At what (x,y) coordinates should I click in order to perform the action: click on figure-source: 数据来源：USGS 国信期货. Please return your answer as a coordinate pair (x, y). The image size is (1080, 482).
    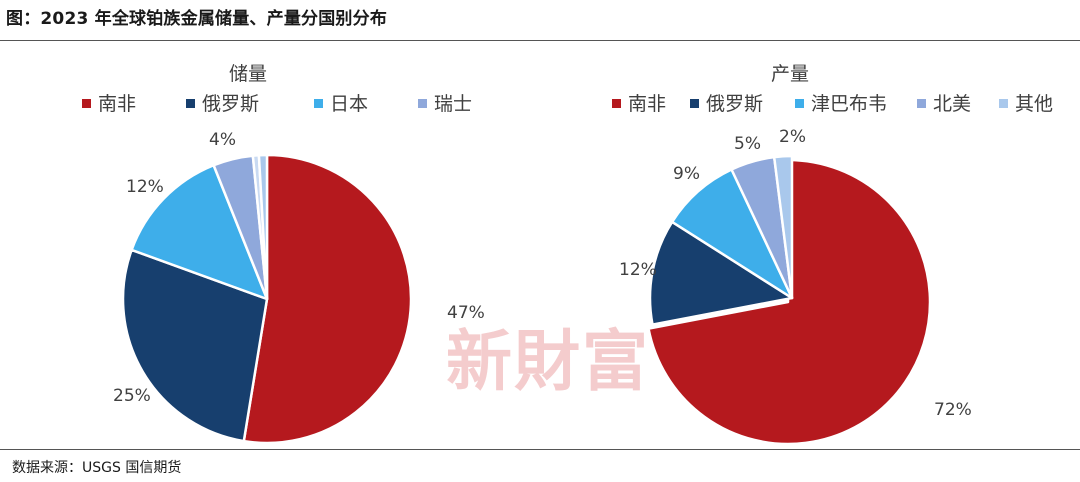
    Looking at the image, I should click on (97, 468).